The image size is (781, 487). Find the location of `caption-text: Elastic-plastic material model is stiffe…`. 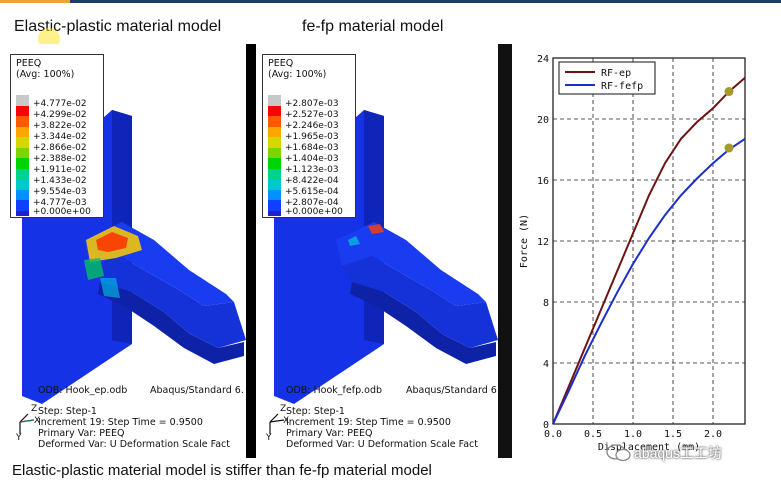

caption-text: Elastic-plastic material model is stiffe… is located at coordinates (222, 470).